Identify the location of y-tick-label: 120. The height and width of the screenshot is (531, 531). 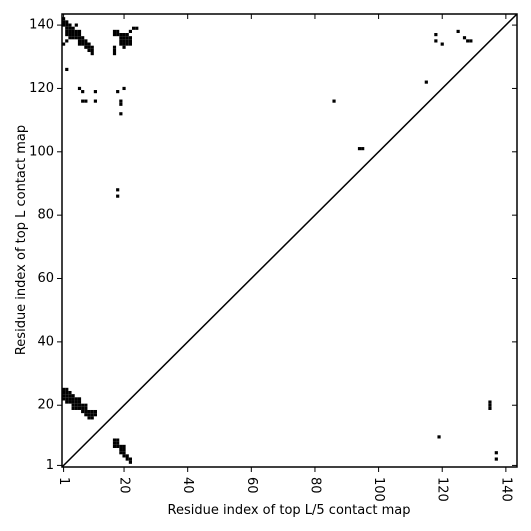
(41, 88).